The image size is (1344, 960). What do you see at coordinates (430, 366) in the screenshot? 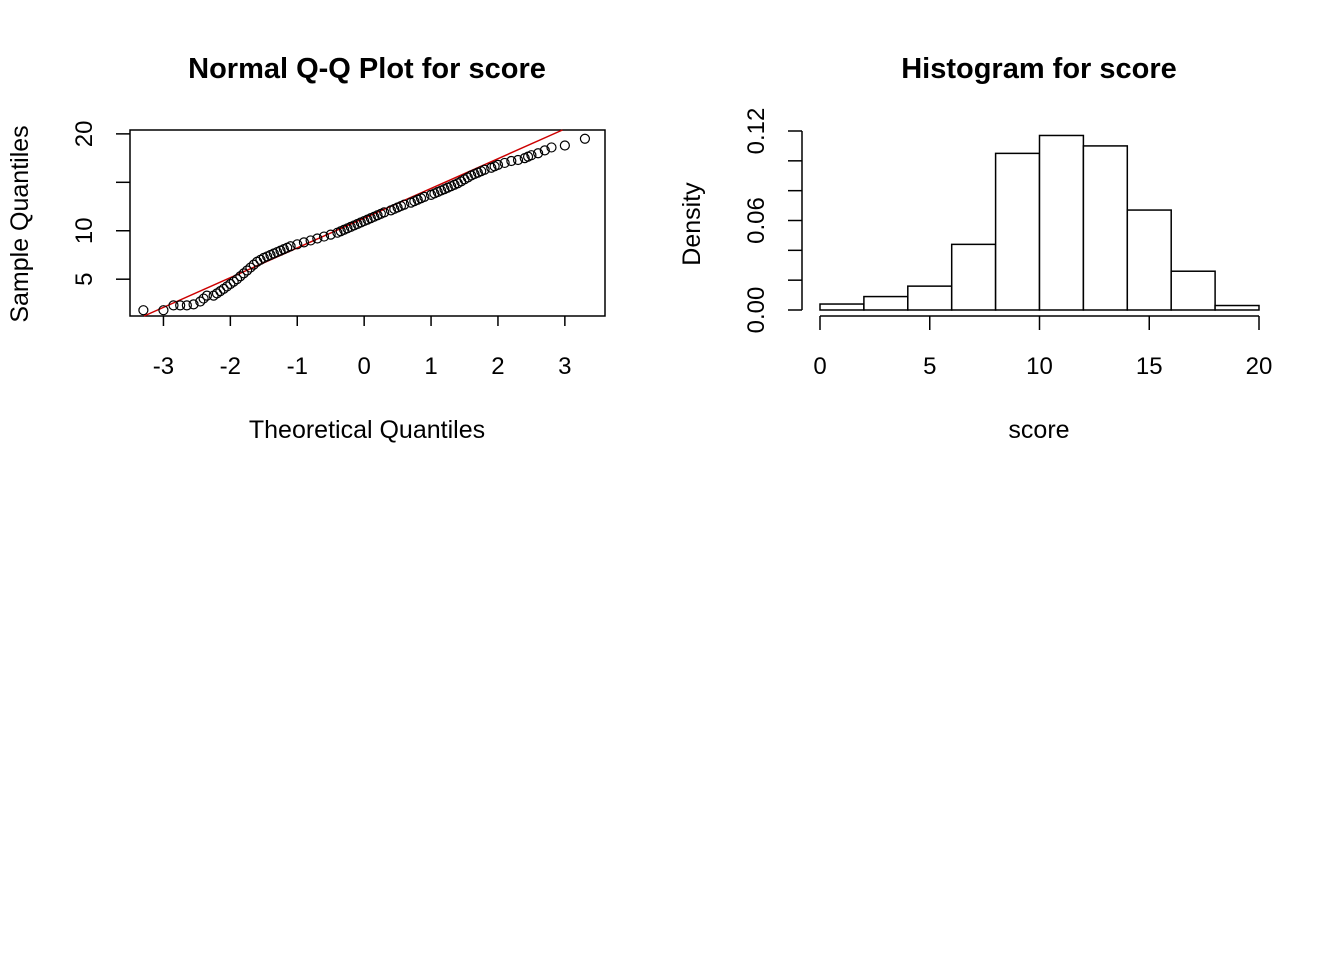
I see `qq-x-tick-label: 1` at bounding box center [430, 366].